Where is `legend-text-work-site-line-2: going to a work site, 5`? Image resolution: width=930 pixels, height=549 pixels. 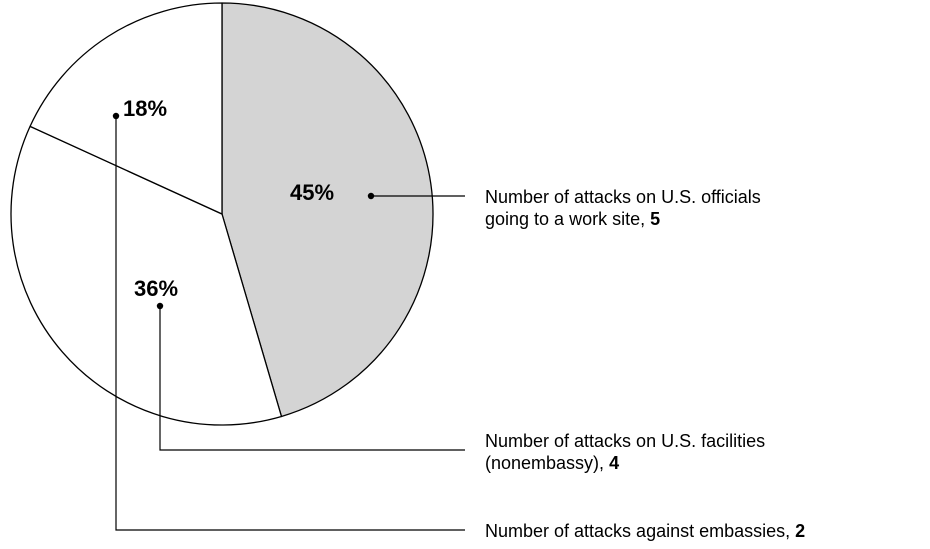 legend-text-work-site-line-2: going to a work site, 5 is located at coordinates (572, 219).